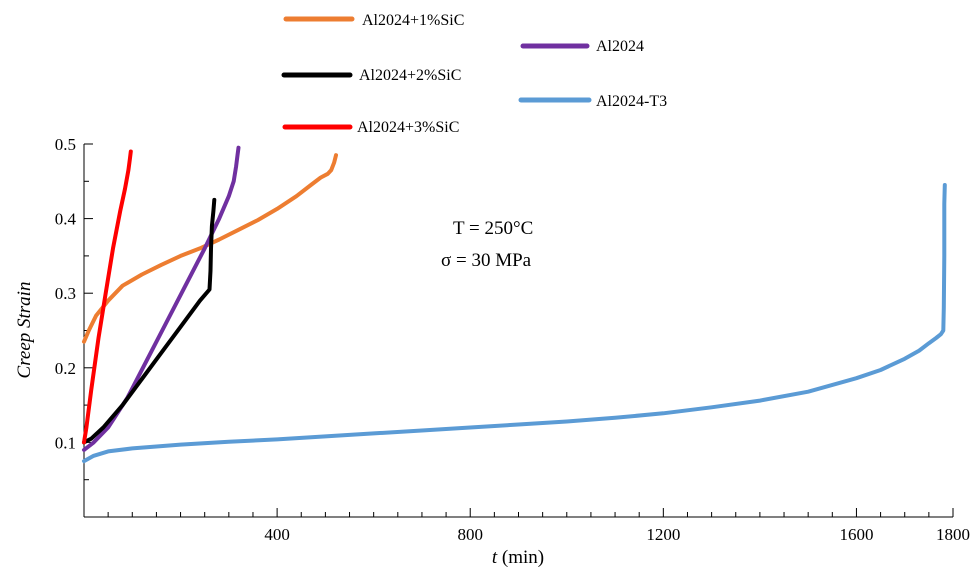 The width and height of the screenshot is (980, 567). I want to click on legend-label: Al2024-T3, so click(631, 101).